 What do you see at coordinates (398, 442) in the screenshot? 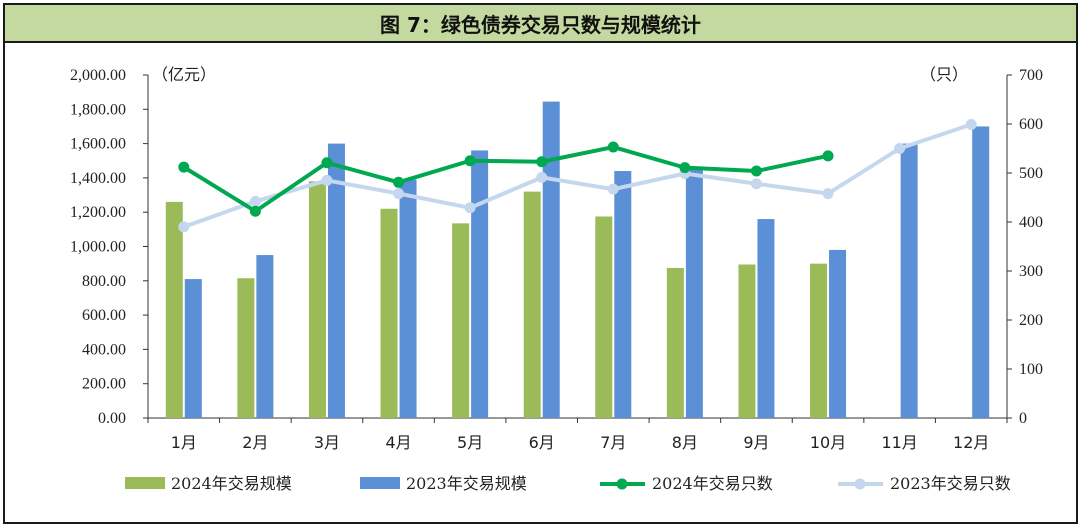
I see `x-tick-label: 4月` at bounding box center [398, 442].